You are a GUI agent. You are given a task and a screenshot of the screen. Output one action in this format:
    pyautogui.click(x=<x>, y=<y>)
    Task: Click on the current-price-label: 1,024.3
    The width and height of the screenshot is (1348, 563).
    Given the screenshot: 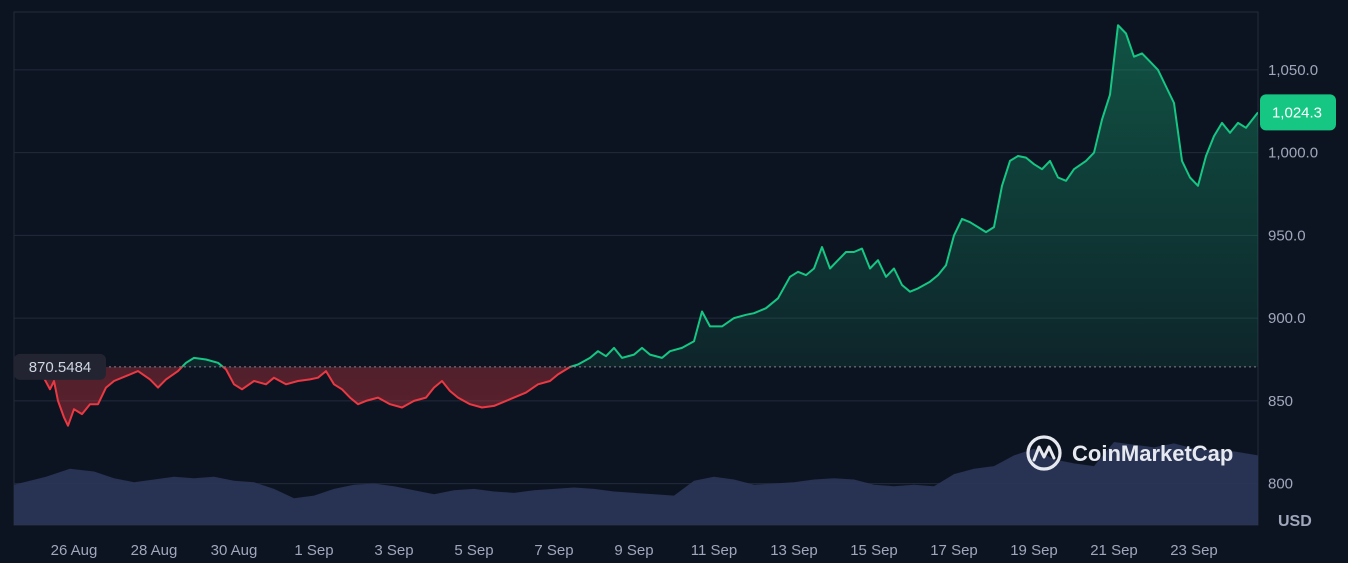 What is the action you would take?
    pyautogui.click(x=1298, y=112)
    